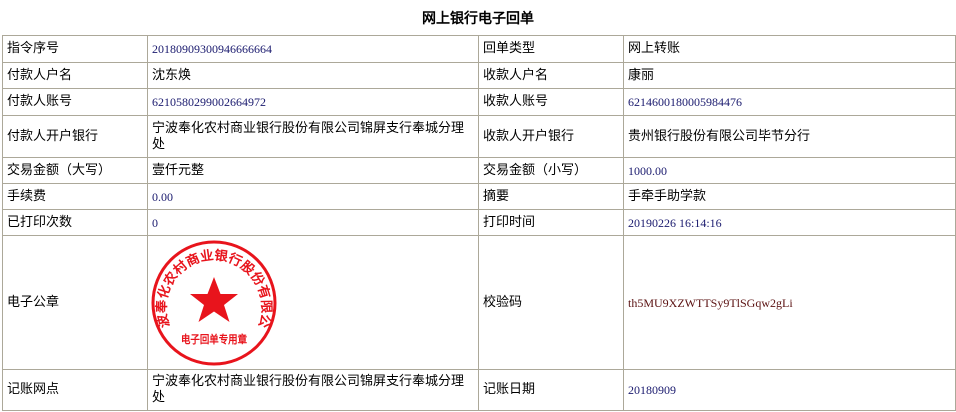  Describe the element at coordinates (551, 222) in the screenshot. I see `label: 打印时间` at that location.